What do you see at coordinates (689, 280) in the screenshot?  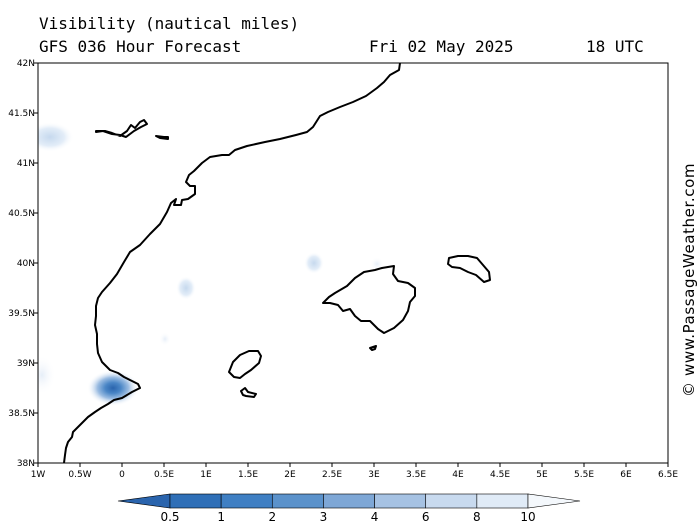 I see `site-credit: © www.PassageWeather.com` at bounding box center [689, 280].